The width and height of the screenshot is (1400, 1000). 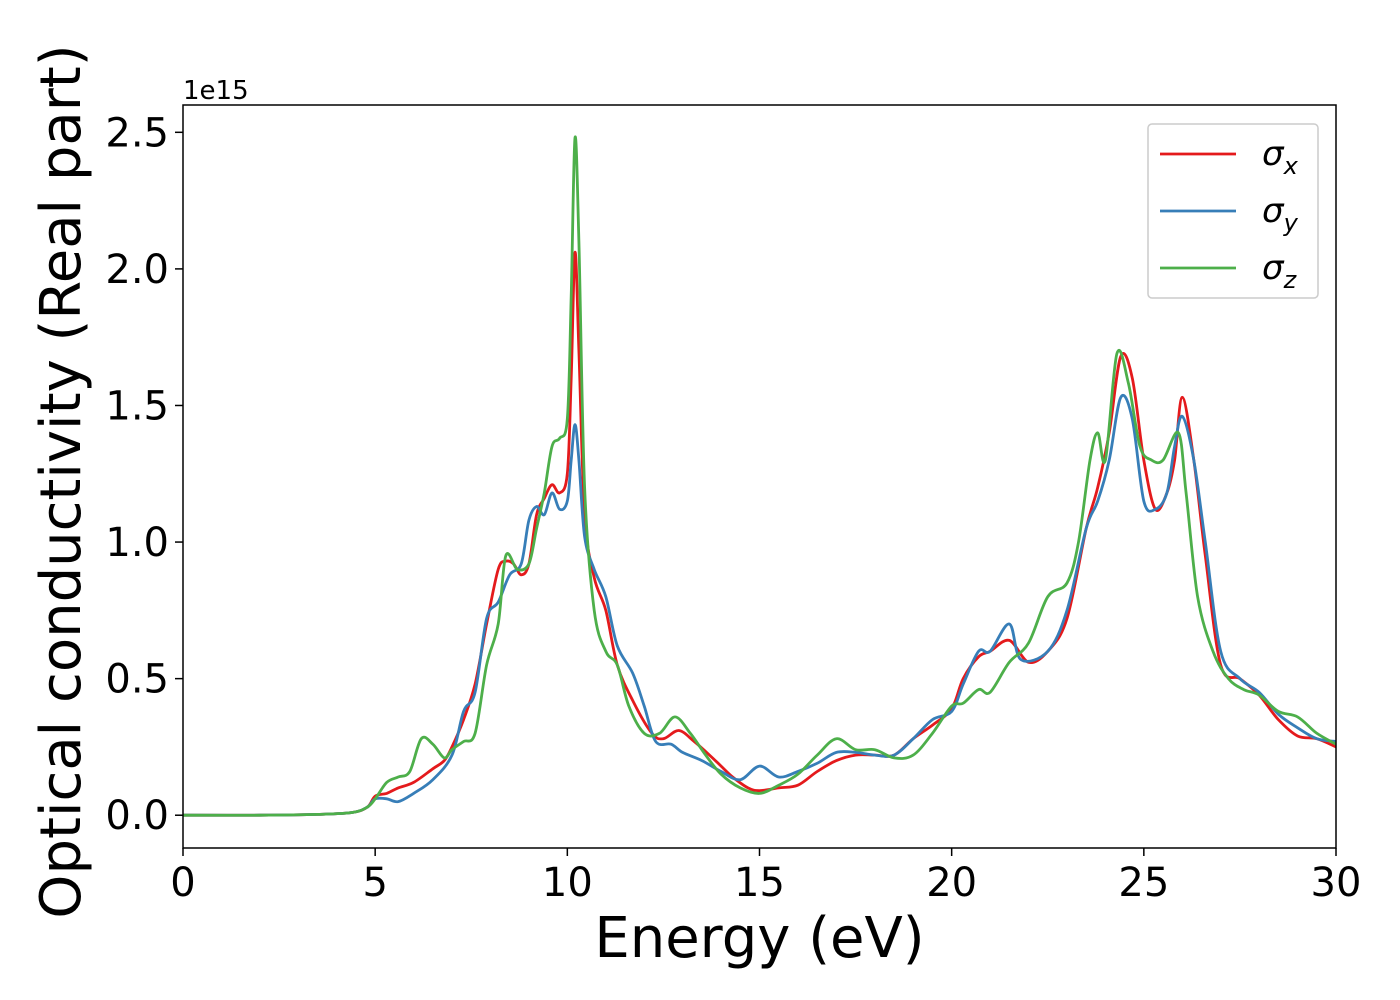 I want to click on y-offset-label: 1e15, so click(x=216, y=91).